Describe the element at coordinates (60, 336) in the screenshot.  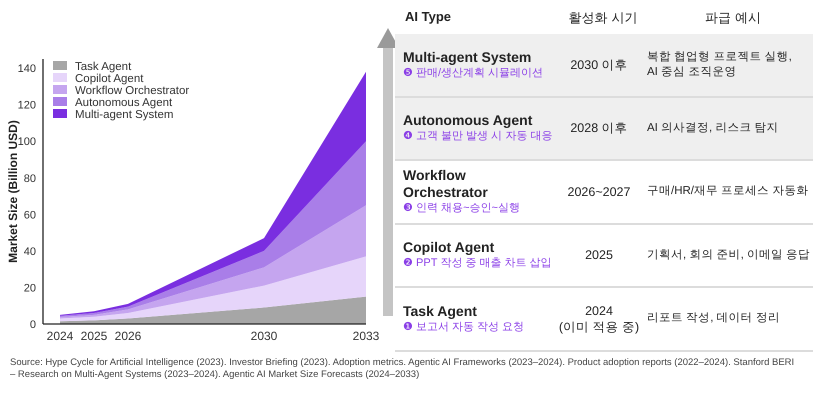
I see `x-tick-label: 2024` at that location.